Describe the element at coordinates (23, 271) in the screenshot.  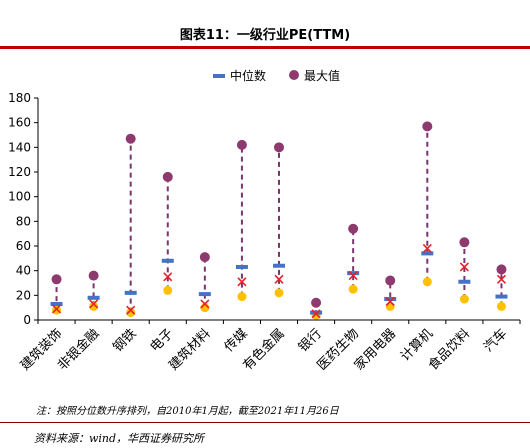
I see `y-tick-label: 40` at that location.